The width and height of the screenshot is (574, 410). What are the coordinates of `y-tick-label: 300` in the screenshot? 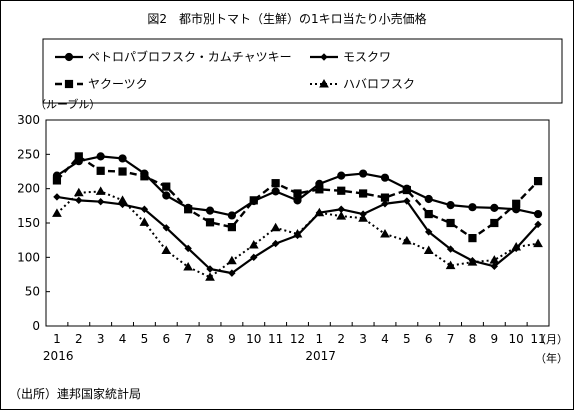 It's located at (28, 120).